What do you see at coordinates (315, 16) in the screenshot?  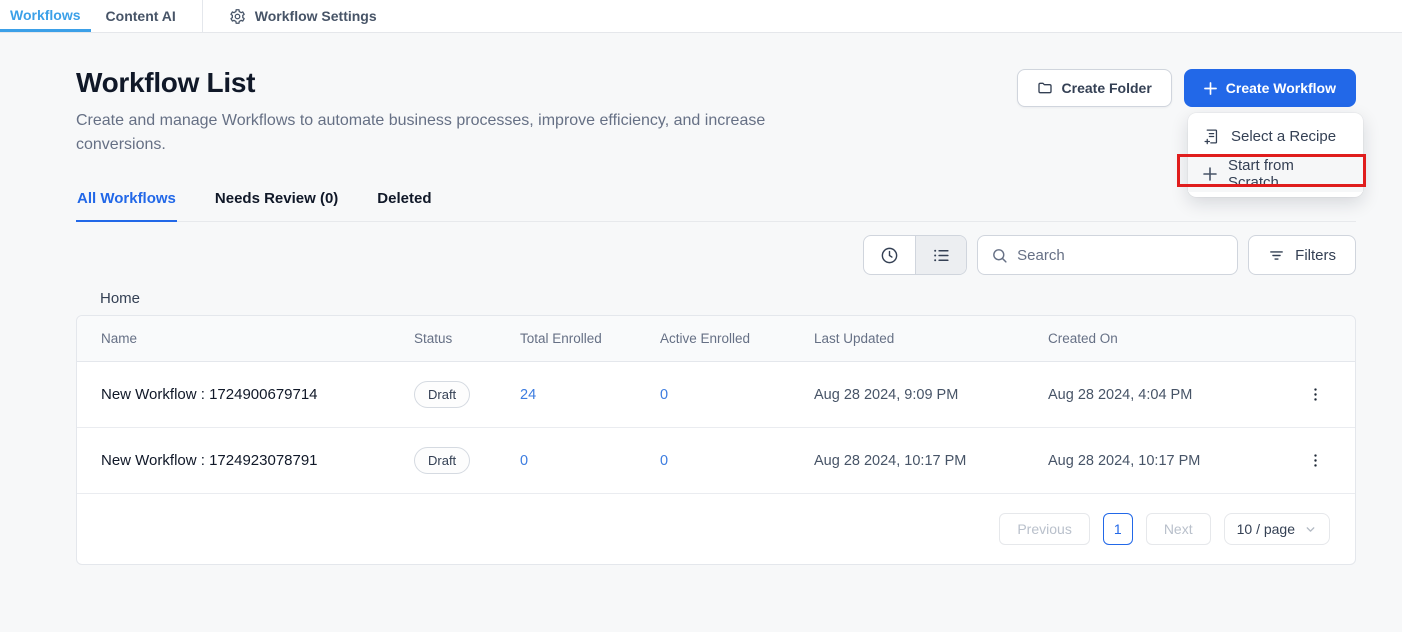 I see `topnav-workflow-settings-label: Workflow Settings` at bounding box center [315, 16].